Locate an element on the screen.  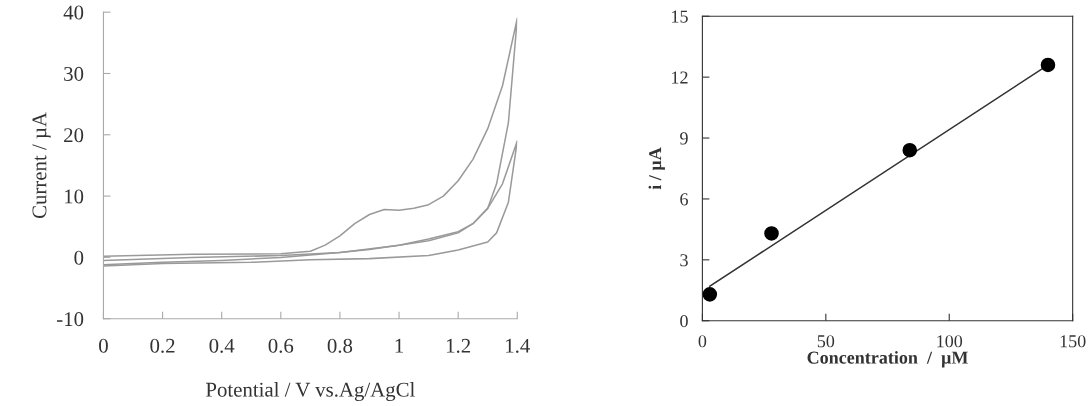
x-tick-label: 0.2 is located at coordinates (162, 345).